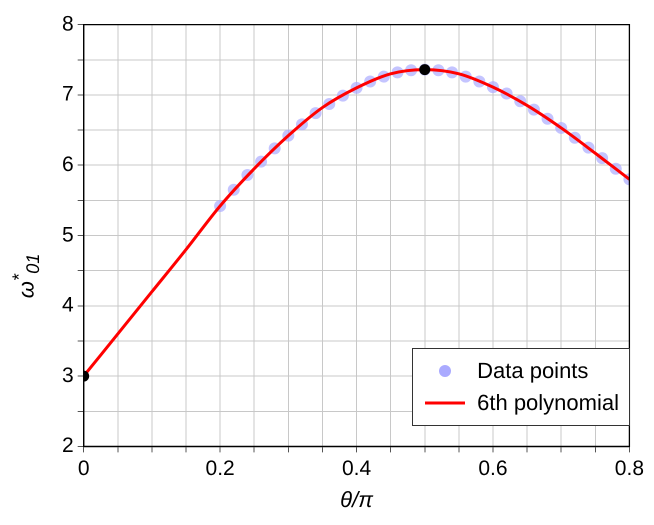  I want to click on y-tick-label: 8, so click(68, 24).